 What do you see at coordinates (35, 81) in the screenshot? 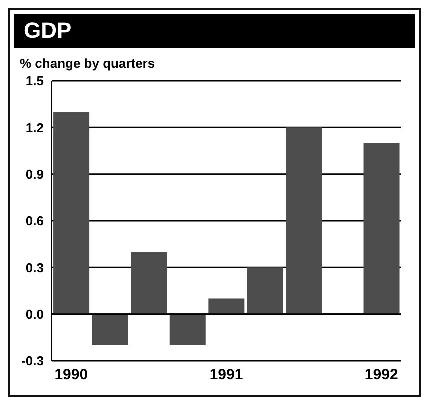
I see `y-tick-label: 1.5` at bounding box center [35, 81].